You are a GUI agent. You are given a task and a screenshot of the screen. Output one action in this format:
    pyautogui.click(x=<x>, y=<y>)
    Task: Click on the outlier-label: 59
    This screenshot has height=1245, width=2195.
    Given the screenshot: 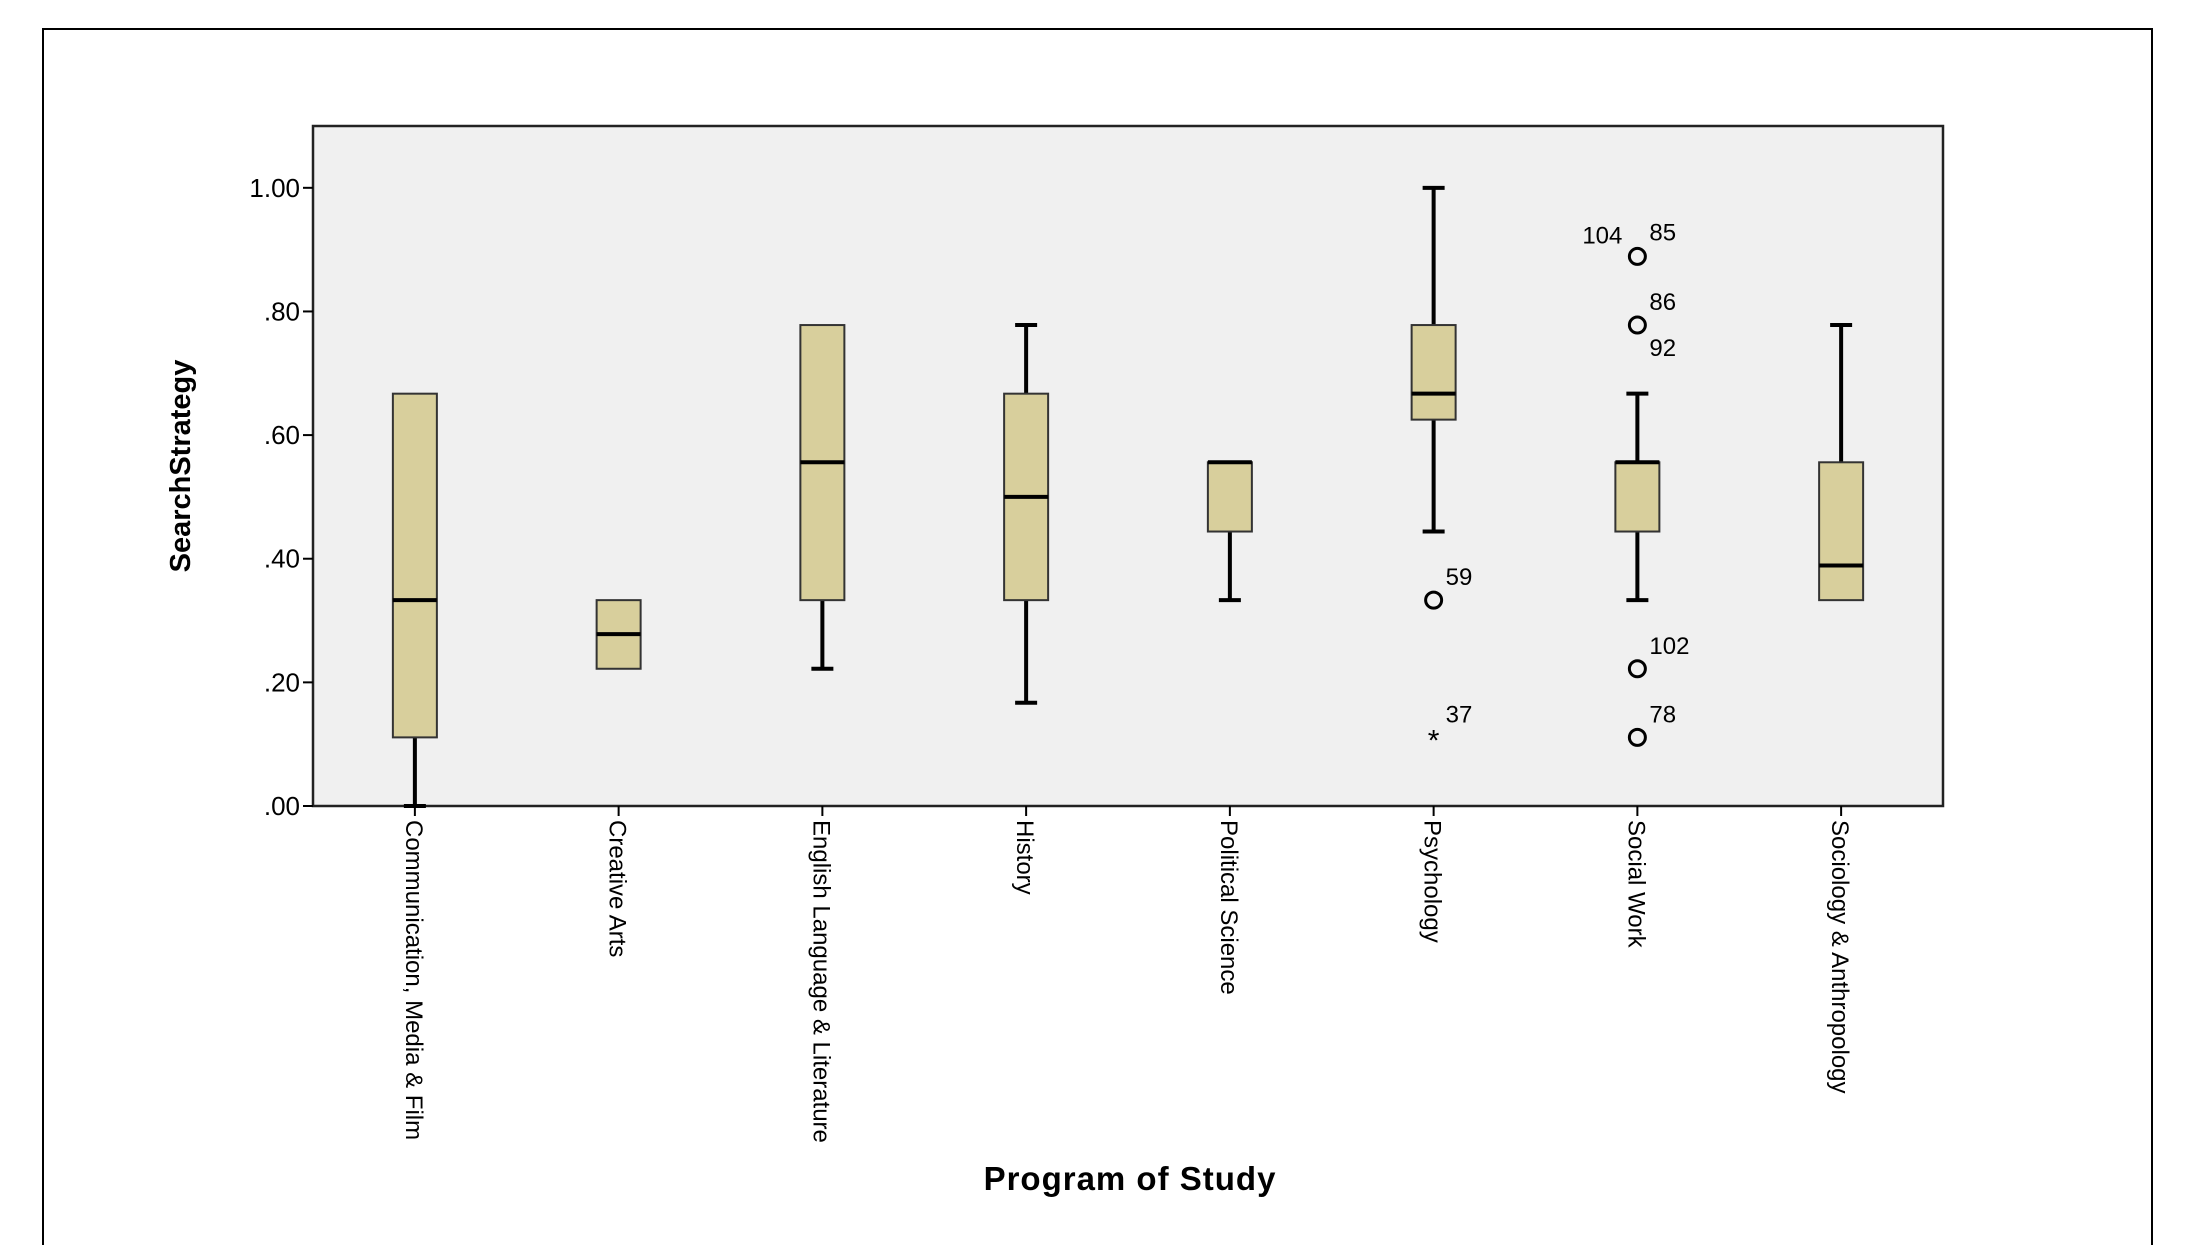 What is the action you would take?
    pyautogui.click(x=1459, y=577)
    